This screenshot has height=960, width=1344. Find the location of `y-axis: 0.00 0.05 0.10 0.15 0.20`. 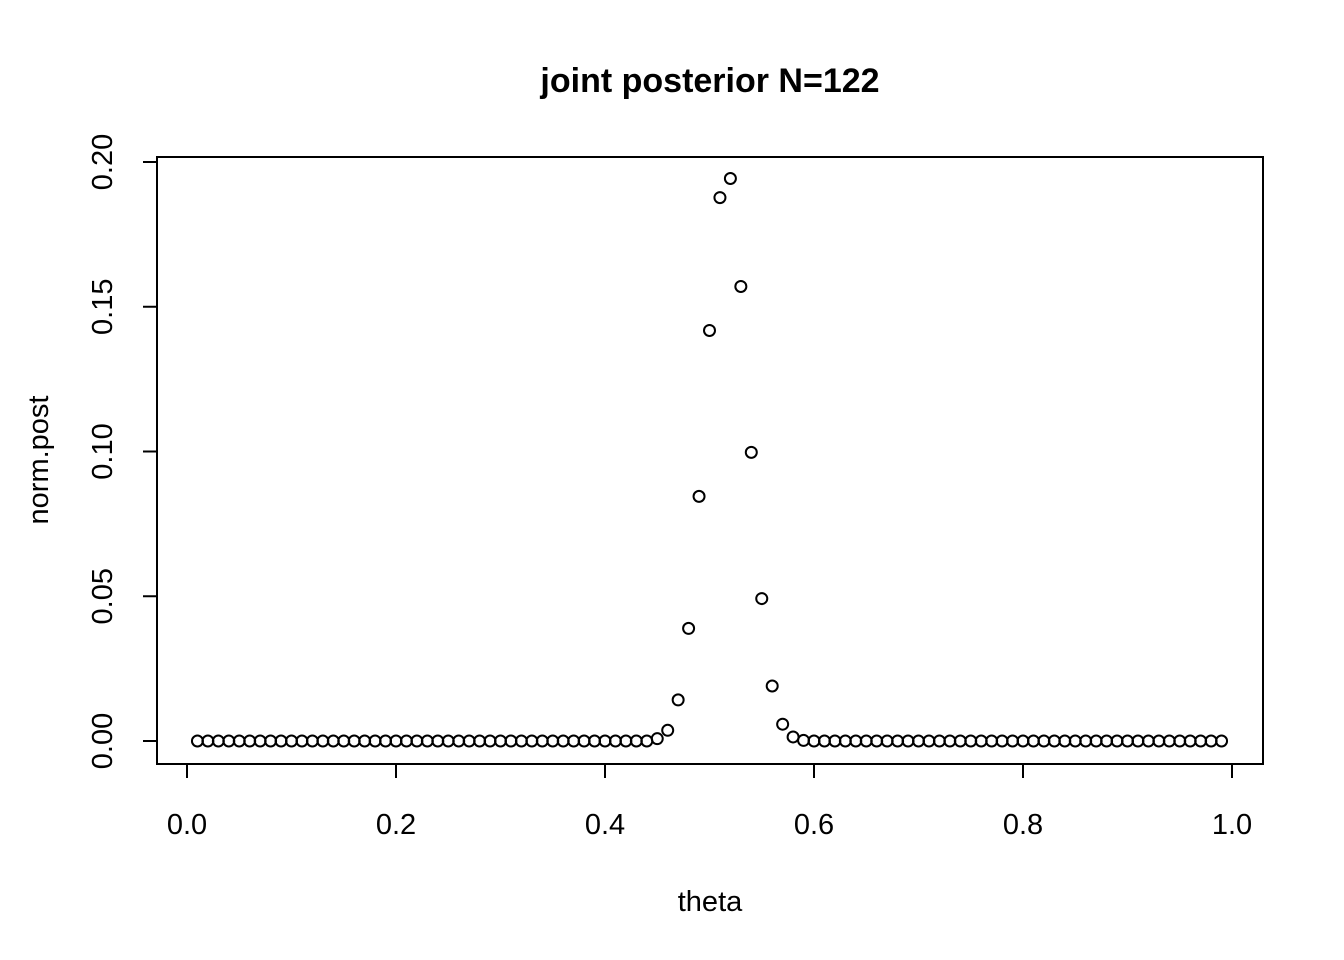

y-axis: 0.00 0.05 0.10 0.15 0.20 is located at coordinates (122, 451).